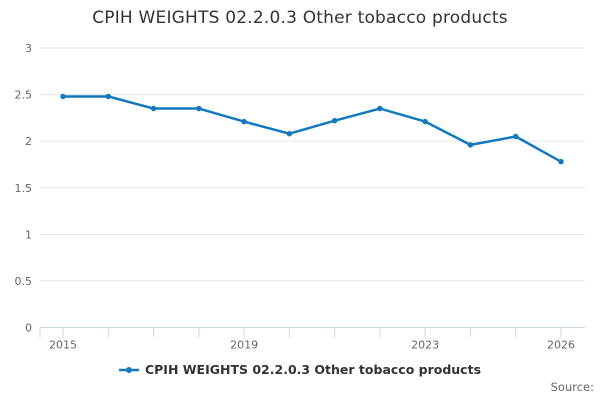 Image resolution: width=600 pixels, height=400 pixels. What do you see at coordinates (572, 387) in the screenshot?
I see `source-note: Source:` at bounding box center [572, 387].